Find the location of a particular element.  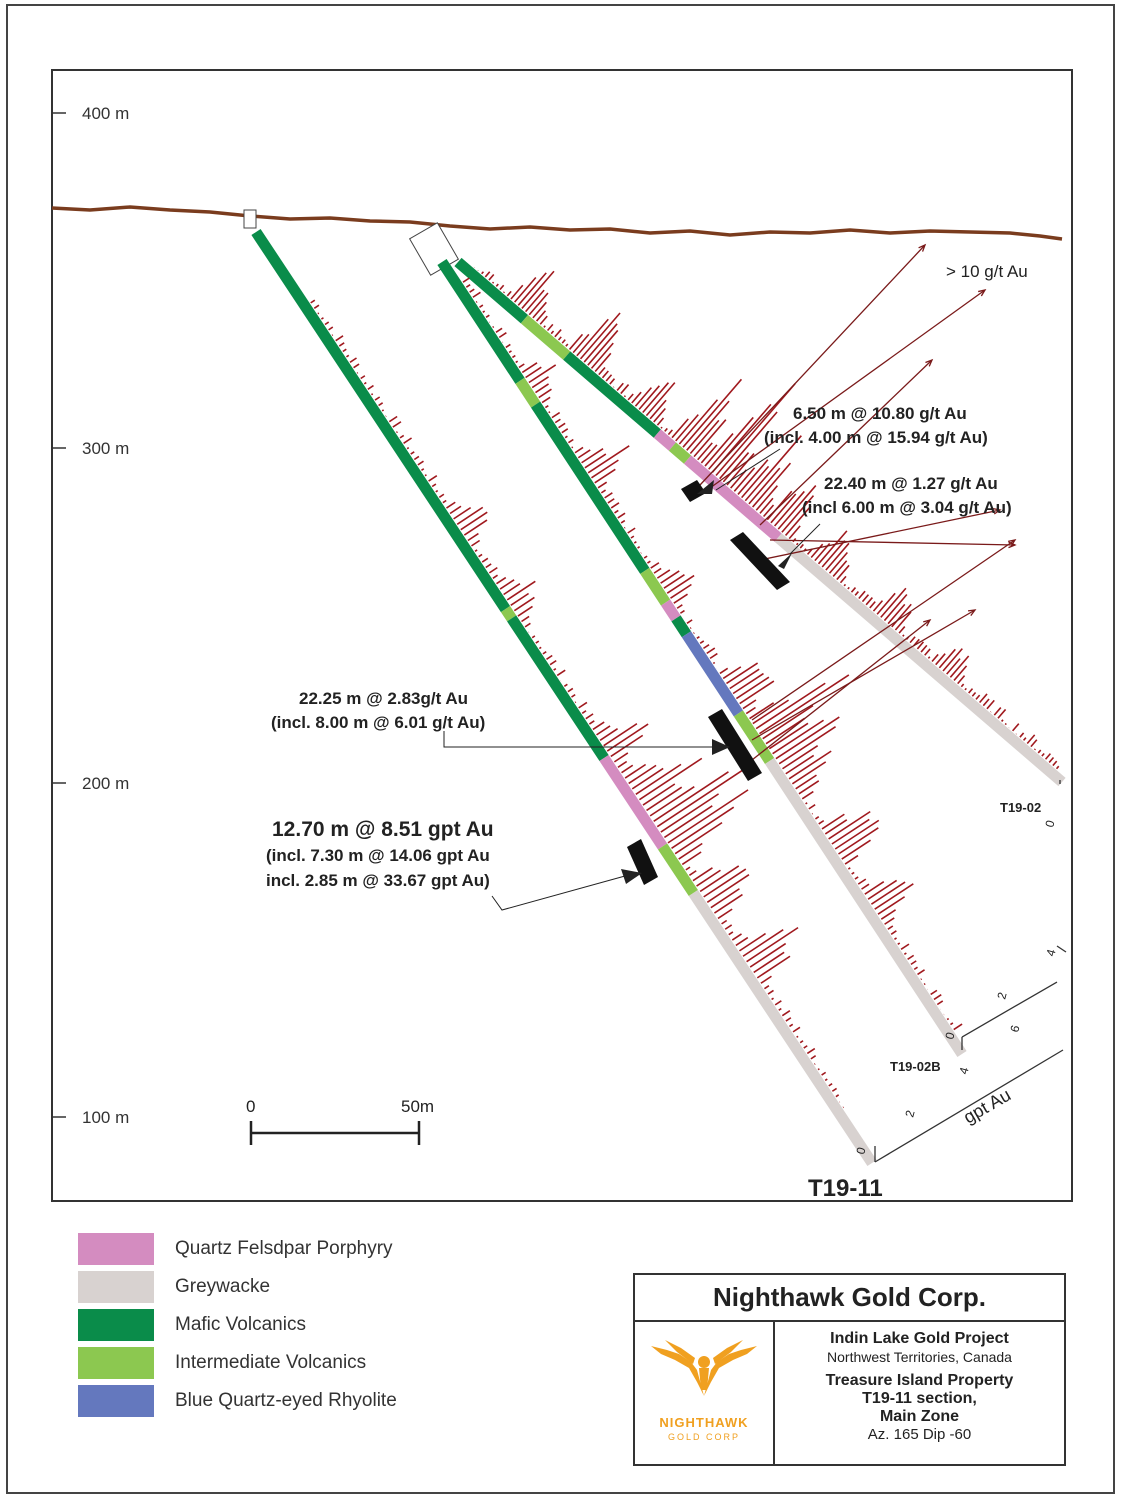

intercept2-line1: 22.40 m @ 1.27 g/t Au is located at coordinates (911, 483).